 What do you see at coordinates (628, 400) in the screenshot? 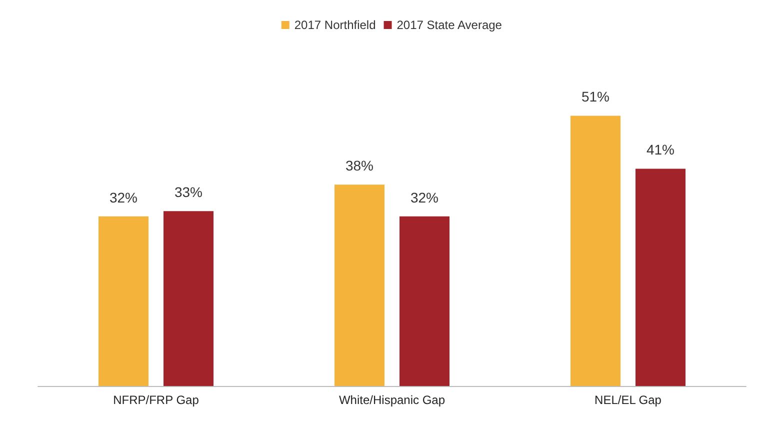
I see `x-tick-label: NEL/EL Gap` at bounding box center [628, 400].